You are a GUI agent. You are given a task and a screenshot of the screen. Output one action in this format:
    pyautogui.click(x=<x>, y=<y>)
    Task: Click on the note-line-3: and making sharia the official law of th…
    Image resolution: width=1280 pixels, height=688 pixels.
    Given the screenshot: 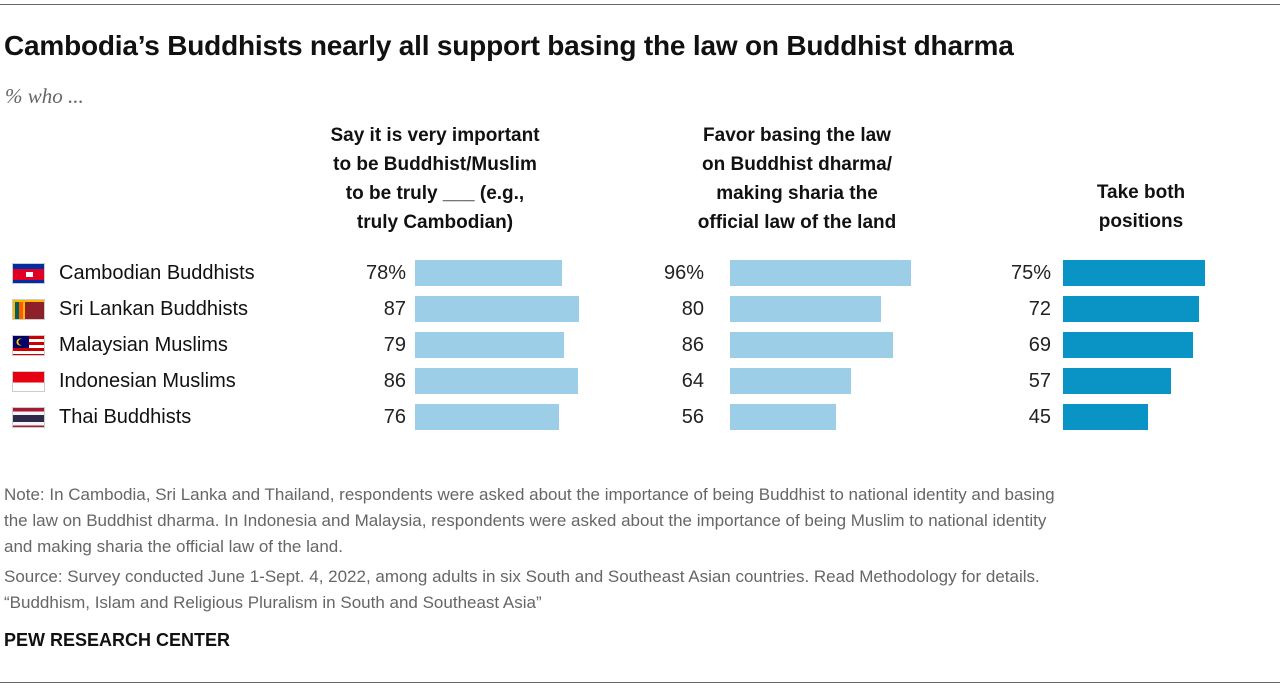 What is the action you would take?
    pyautogui.click(x=173, y=546)
    